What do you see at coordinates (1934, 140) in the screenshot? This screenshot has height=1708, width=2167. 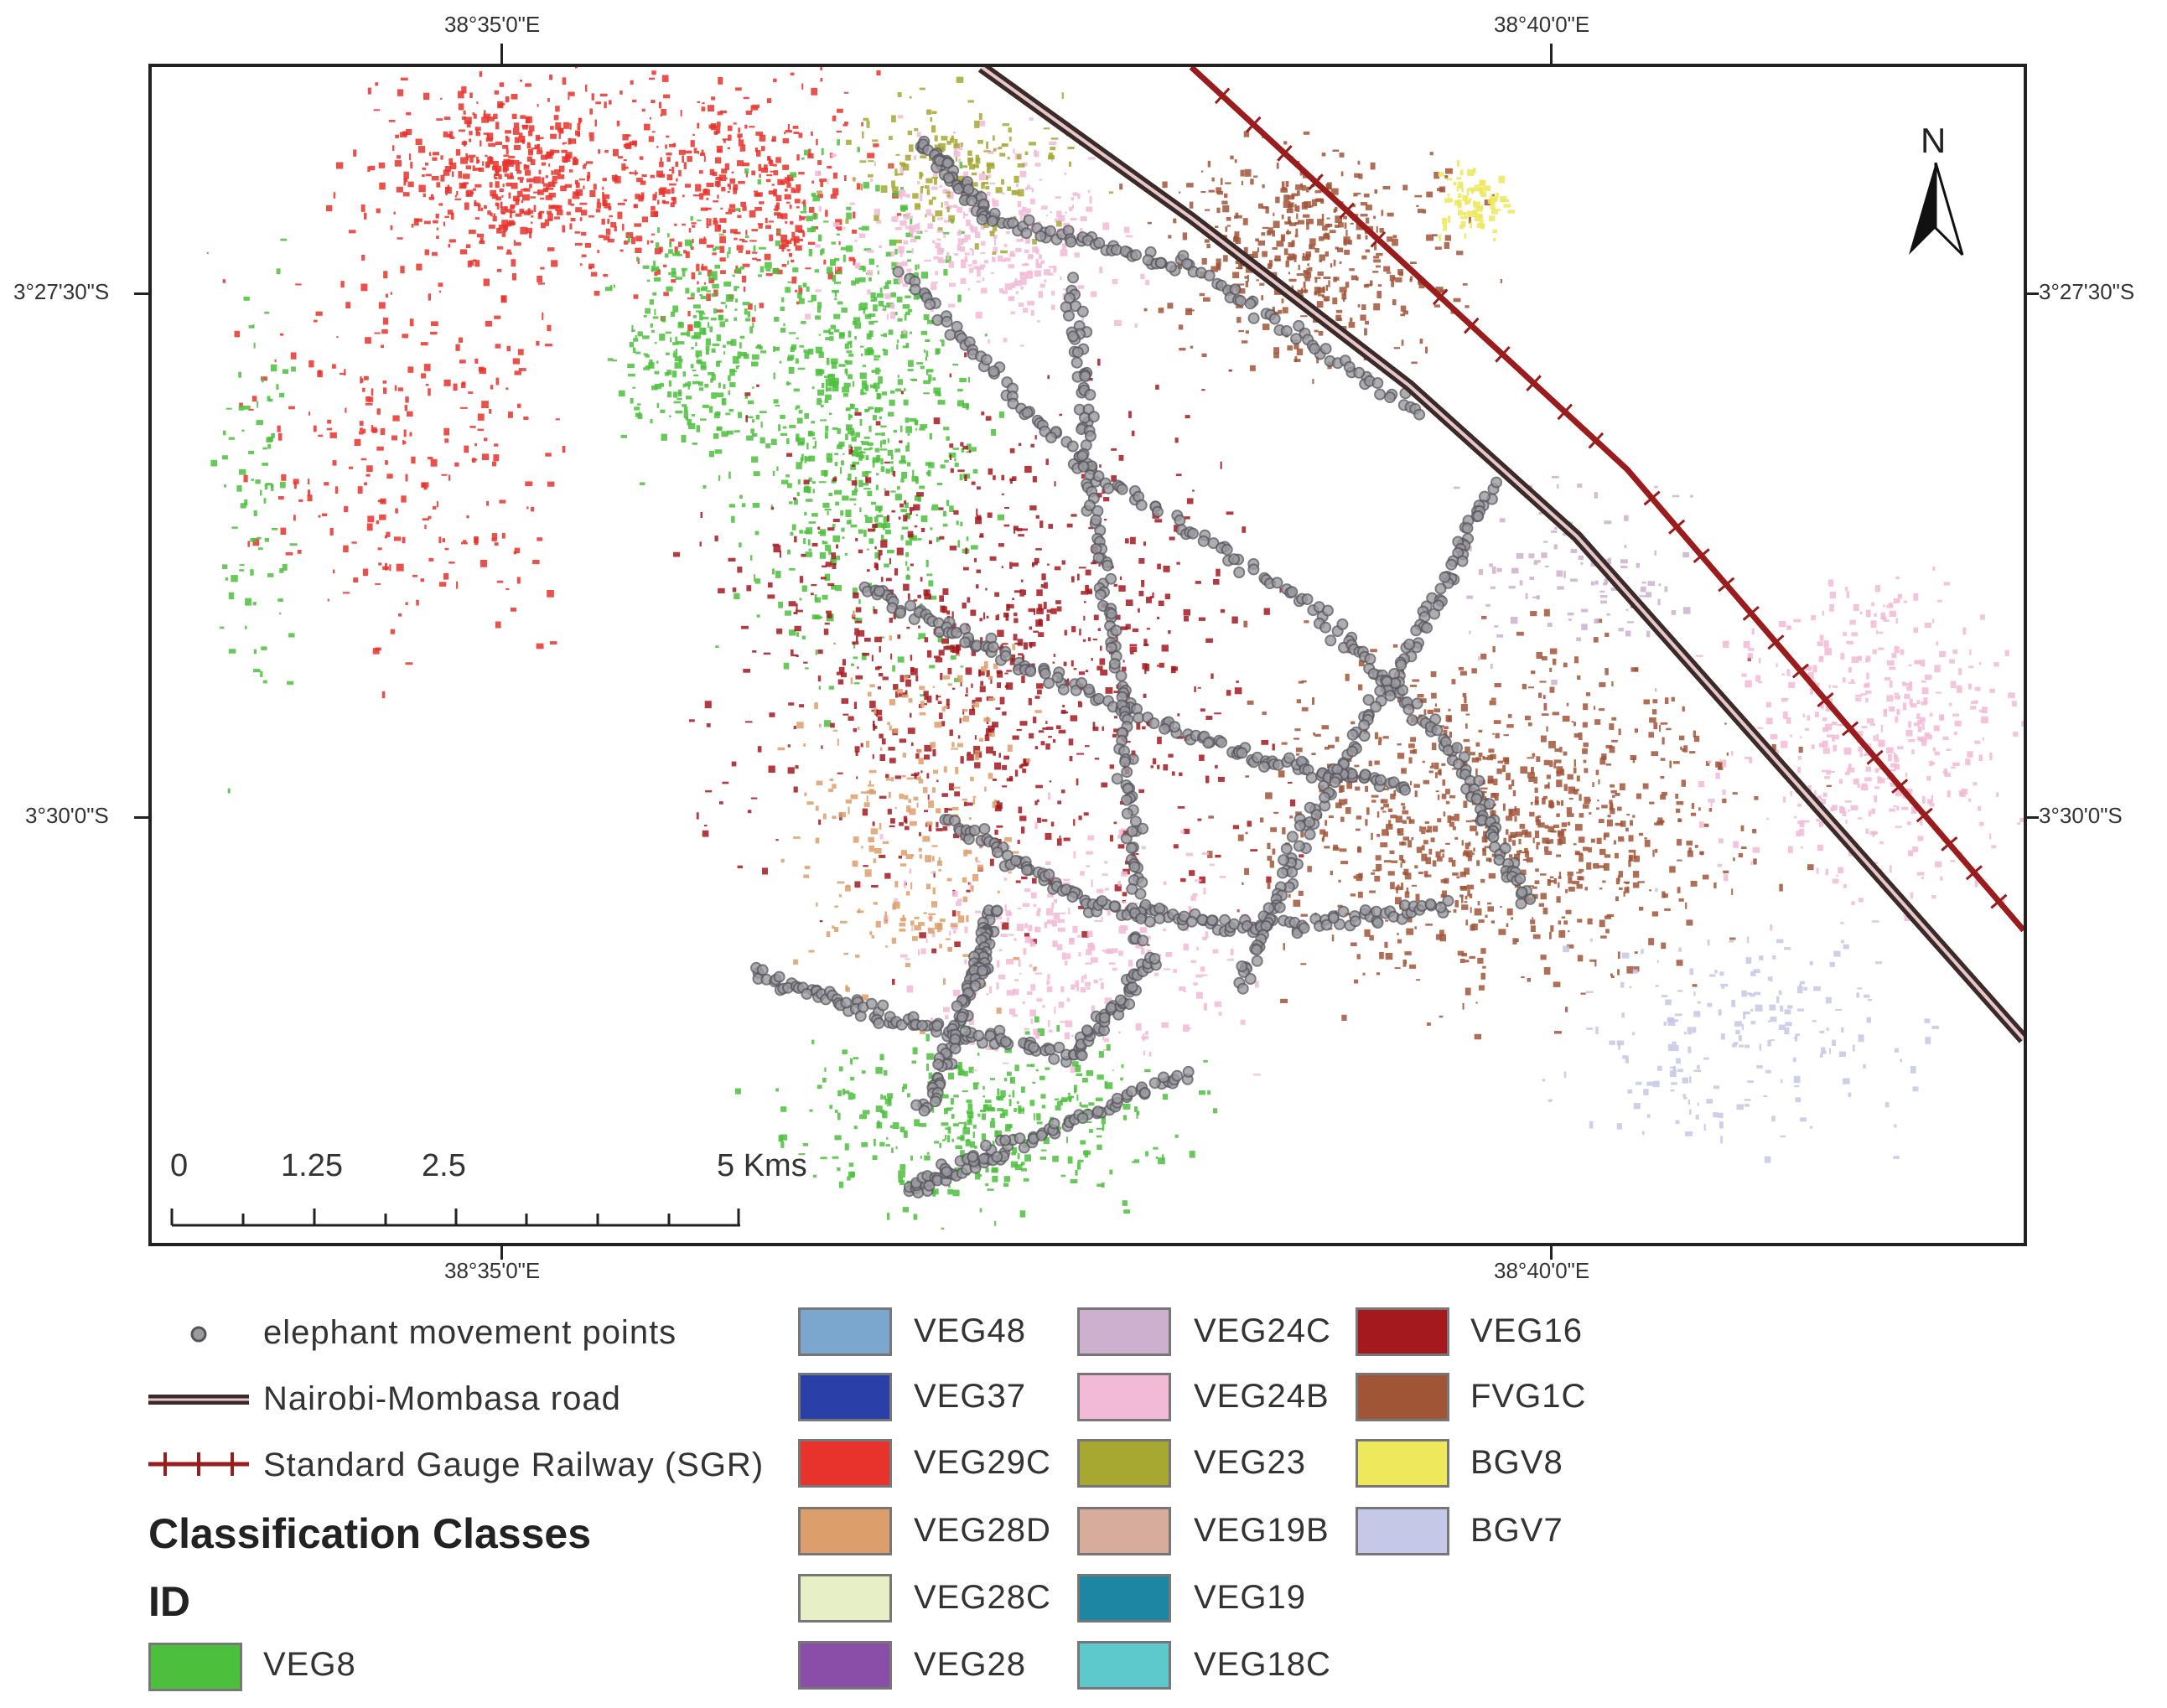 I see `north-arrow-label: N` at bounding box center [1934, 140].